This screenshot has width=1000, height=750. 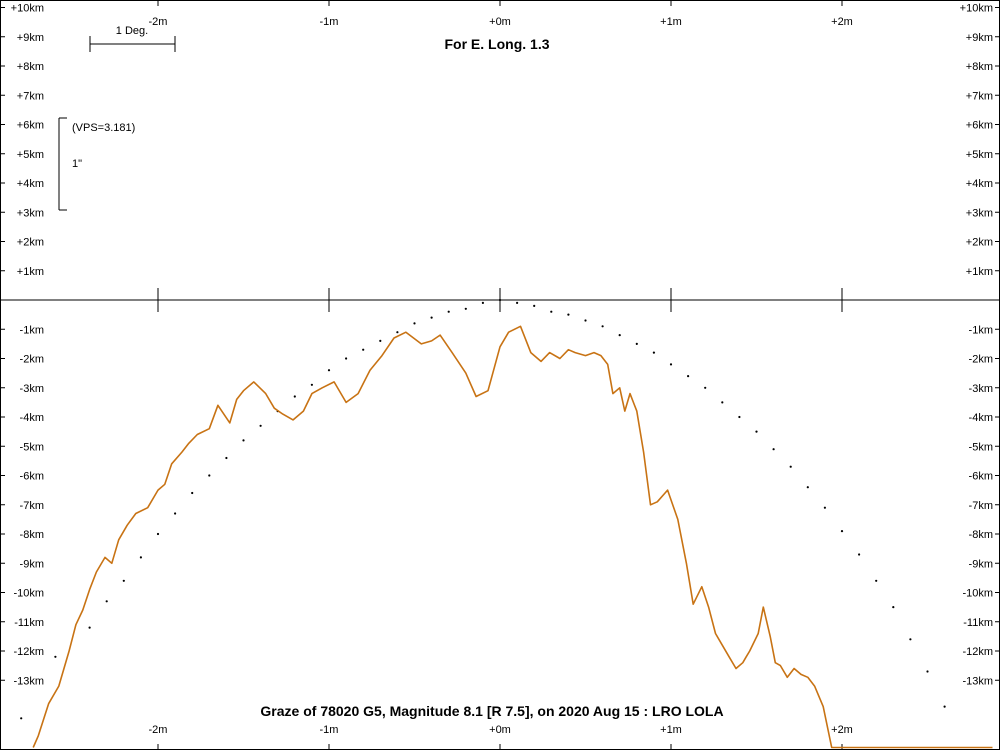 What do you see at coordinates (30, 126) in the screenshot?
I see `y-tick-label-left-4: +6km` at bounding box center [30, 126].